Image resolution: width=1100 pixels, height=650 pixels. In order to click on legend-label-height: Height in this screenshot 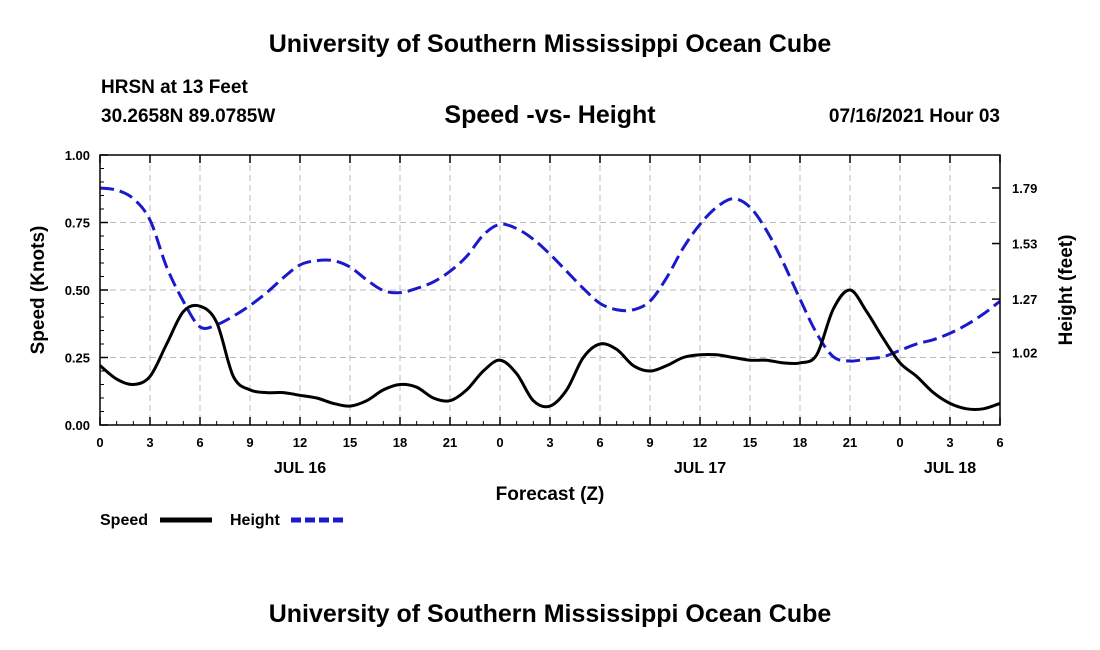, I will do `click(255, 520)`.